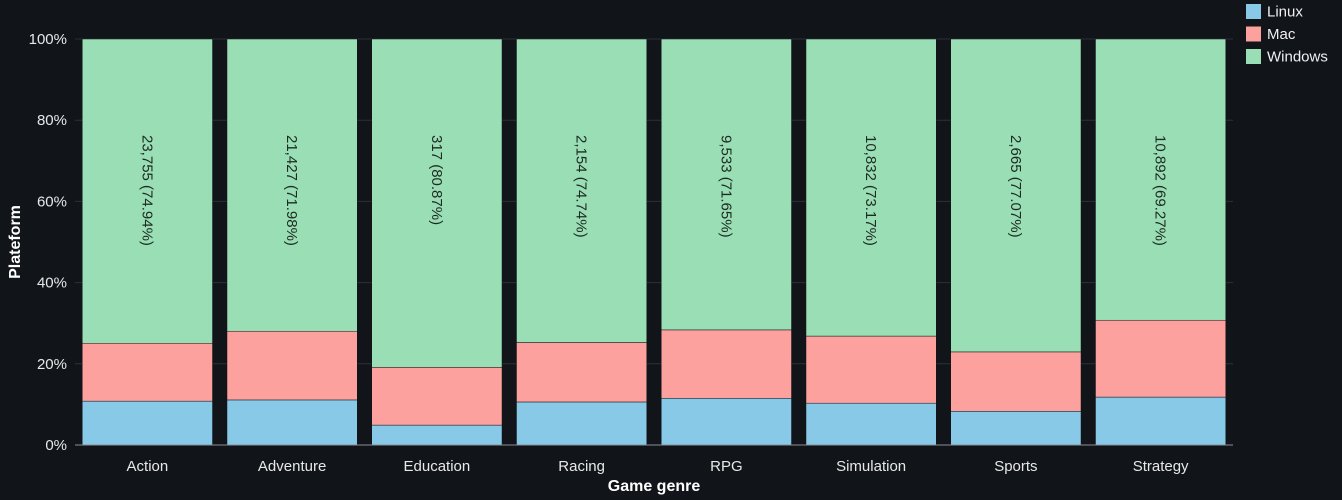 This screenshot has width=1342, height=500. I want to click on bar-data-label: 10,892 (69.27%), so click(1160, 190).